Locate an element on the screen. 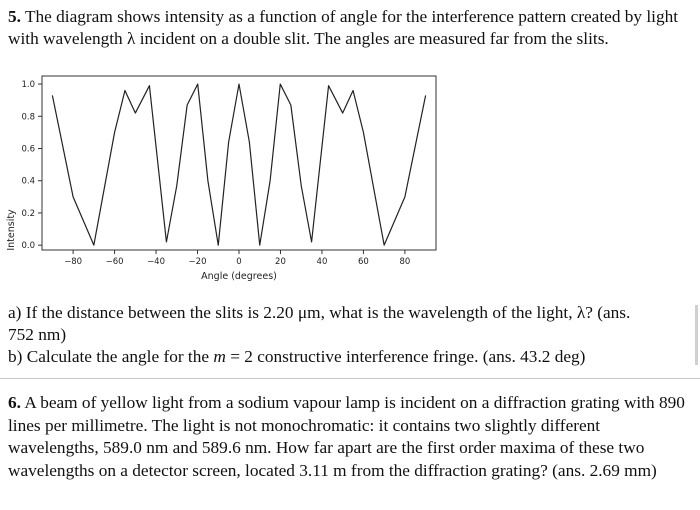 The width and height of the screenshot is (700, 510). question-6-number: 6. is located at coordinates (14, 402).